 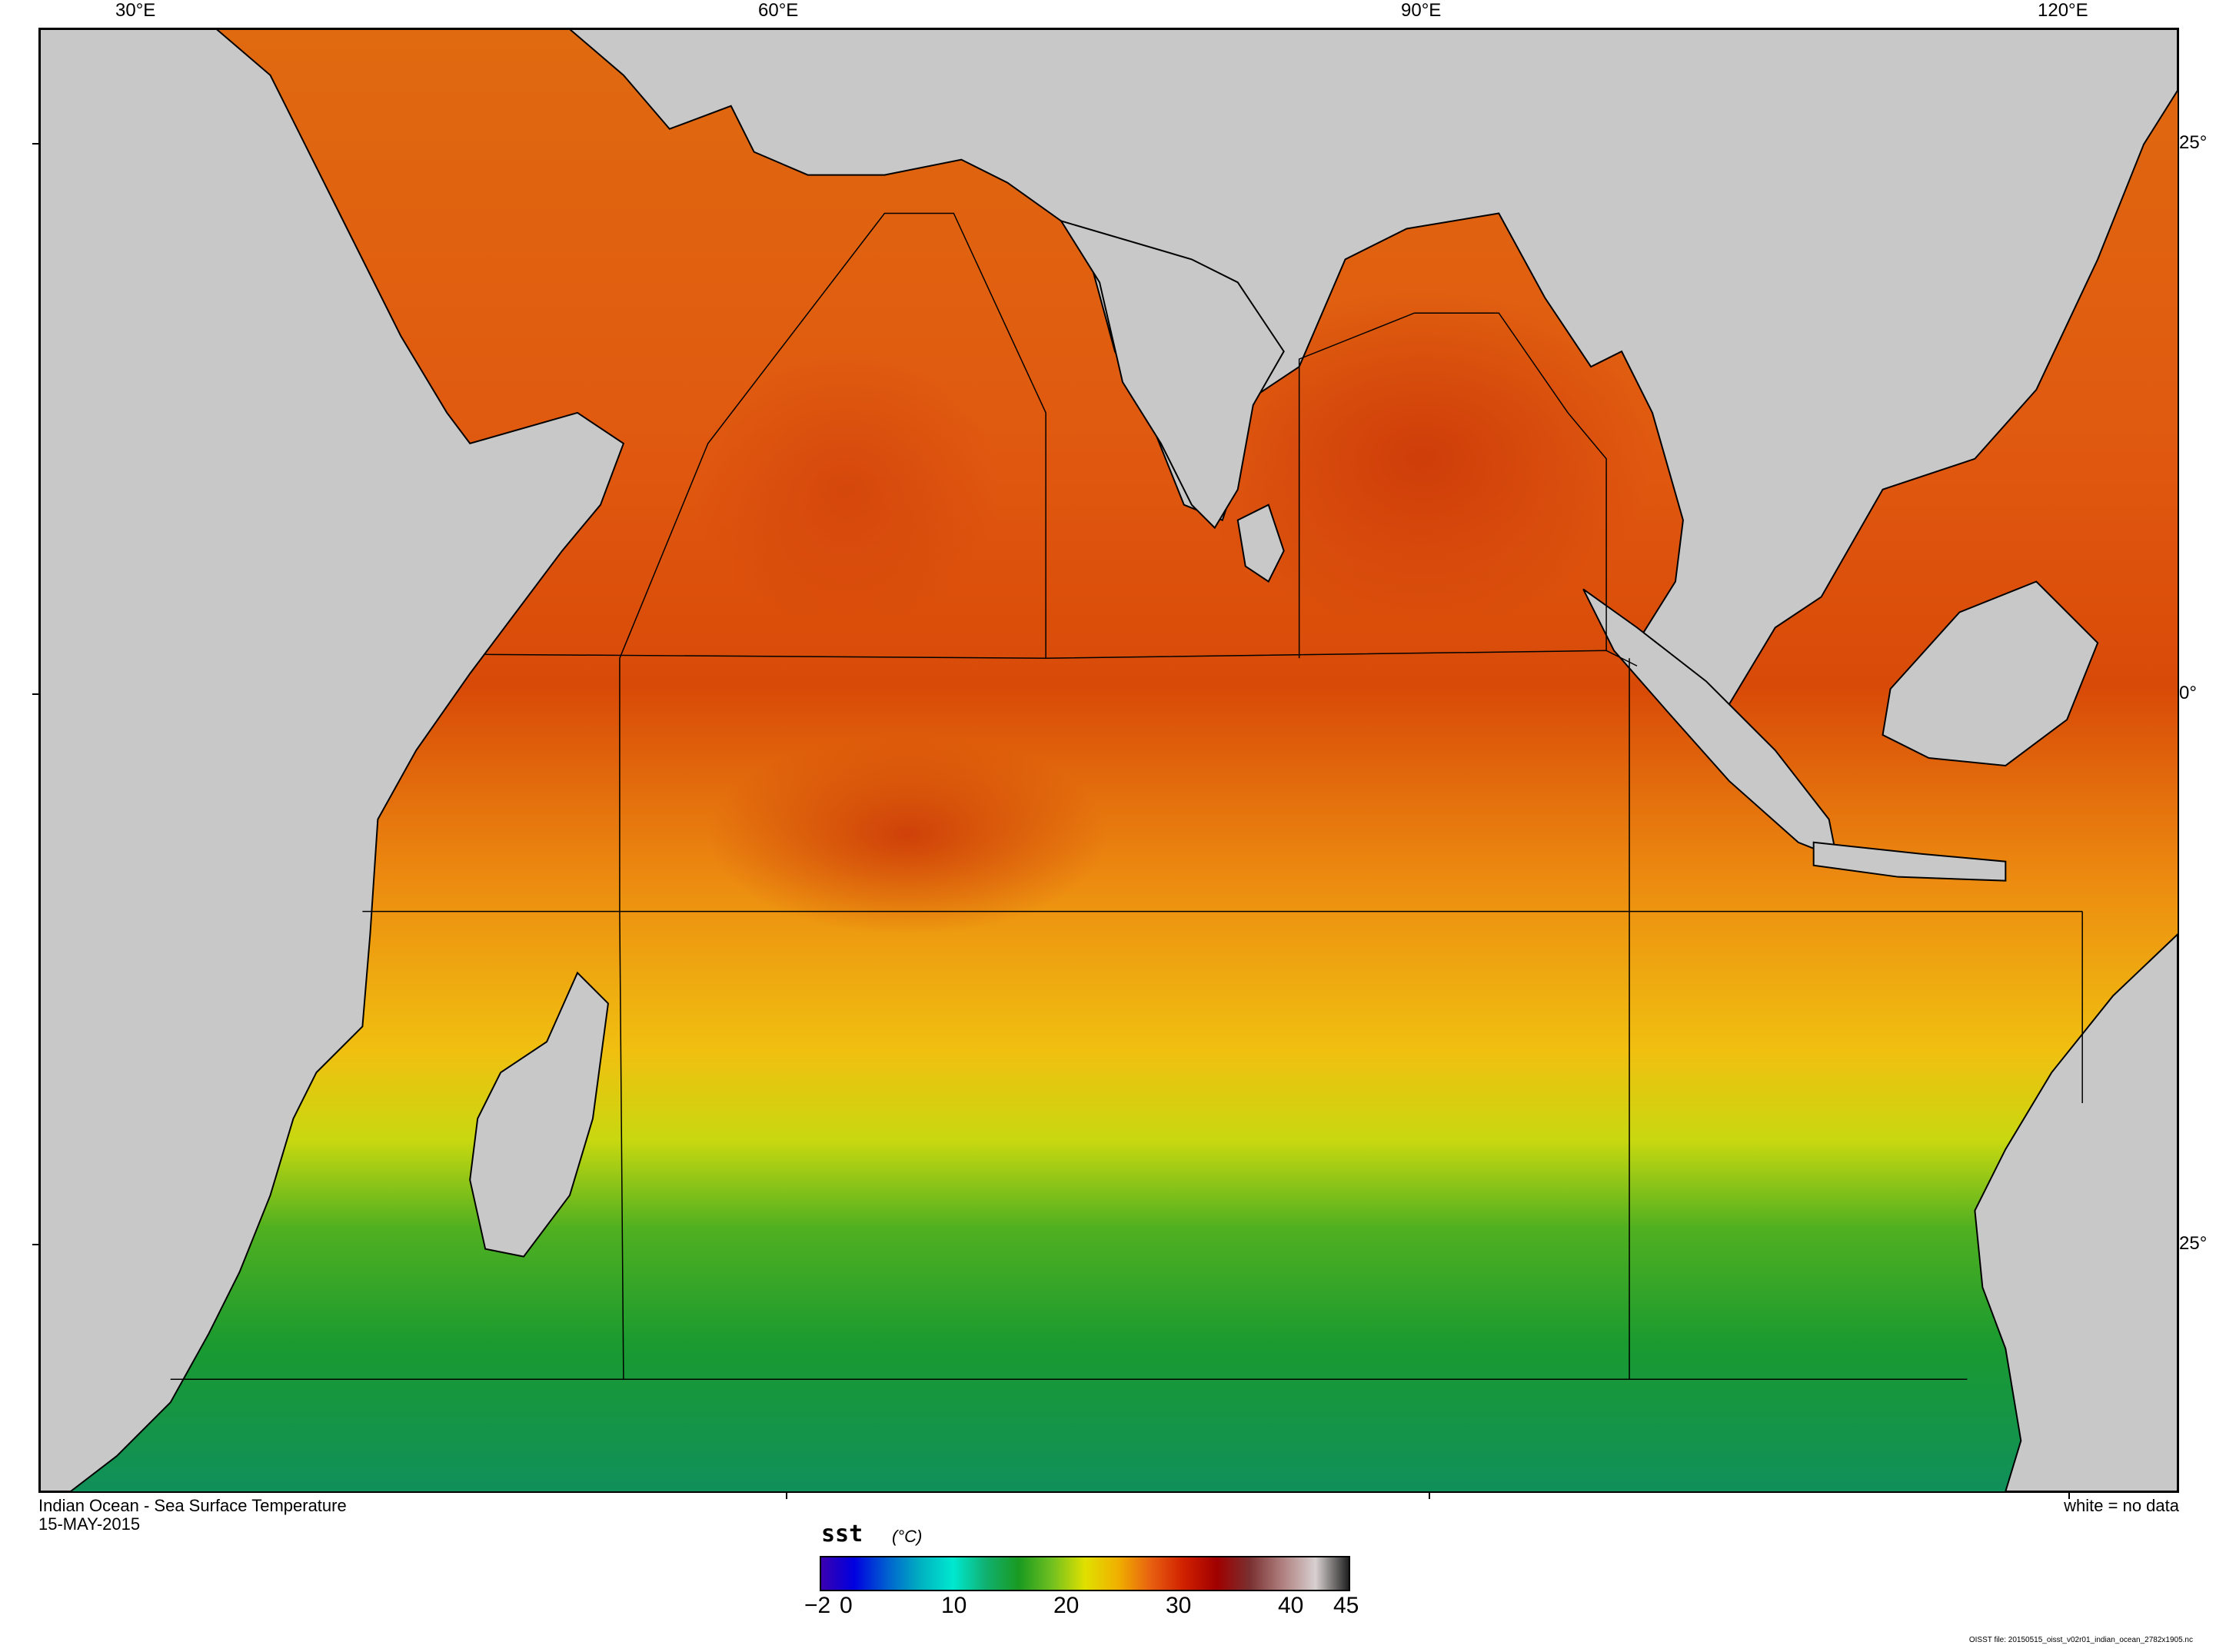 What do you see at coordinates (907, 1536) in the screenshot?
I see `colorbar-units: (°C)` at bounding box center [907, 1536].